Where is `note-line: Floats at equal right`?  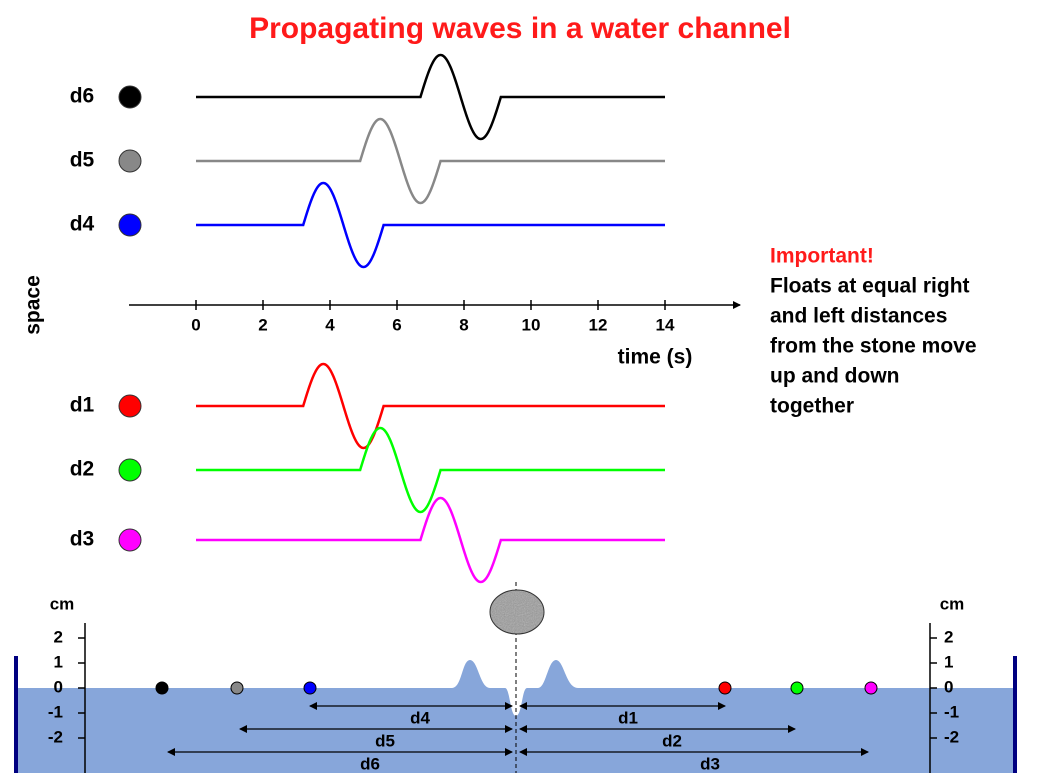
note-line: Floats at equal right is located at coordinates (870, 286).